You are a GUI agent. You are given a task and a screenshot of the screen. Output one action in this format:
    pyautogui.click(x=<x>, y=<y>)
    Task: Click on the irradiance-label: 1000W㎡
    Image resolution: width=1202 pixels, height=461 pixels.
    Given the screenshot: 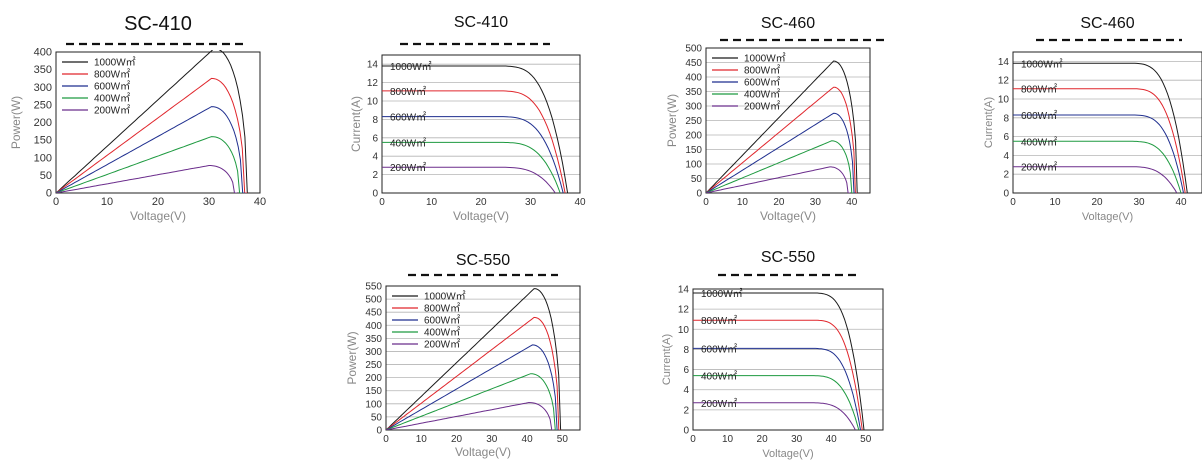 What is the action you would take?
    pyautogui.click(x=1042, y=64)
    